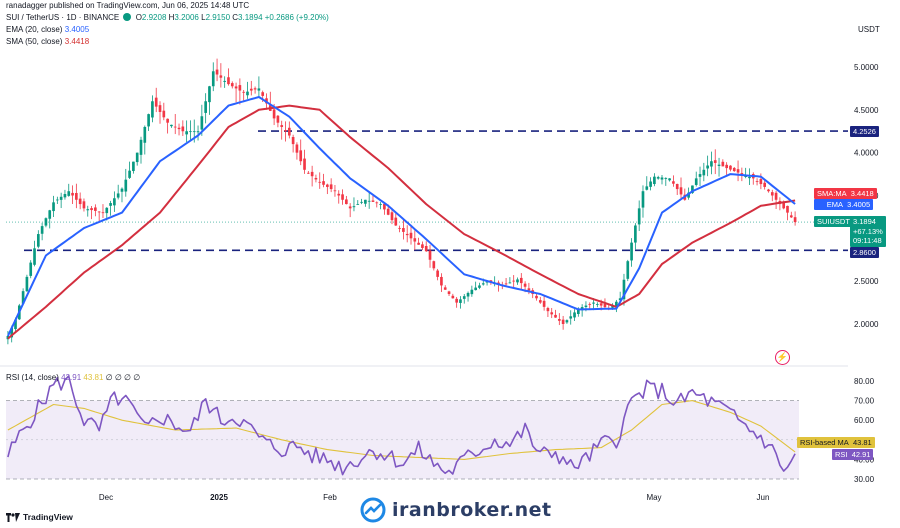  What do you see at coordinates (63, 17) in the screenshot?
I see `symbol-title: SUI / TetherUS · 1D · BINANCE` at bounding box center [63, 17].